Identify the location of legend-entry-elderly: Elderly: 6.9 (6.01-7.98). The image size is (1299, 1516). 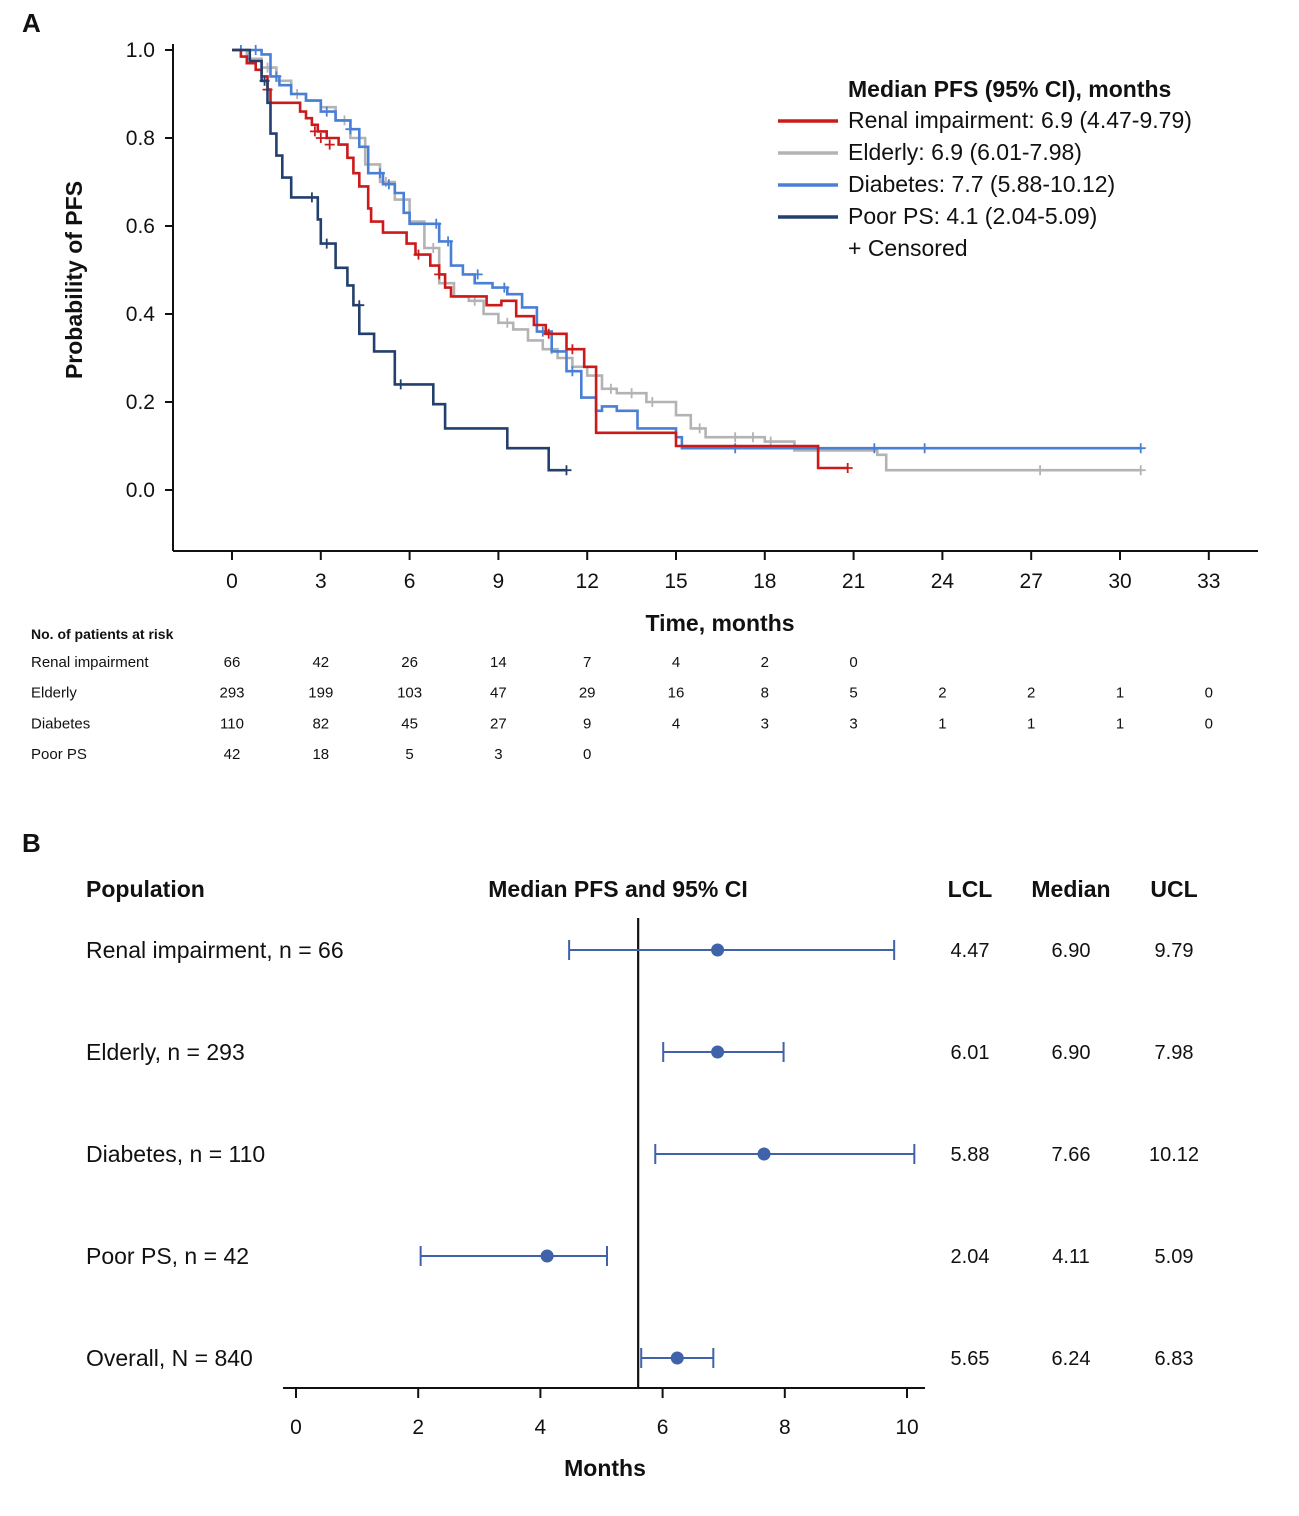
(965, 152).